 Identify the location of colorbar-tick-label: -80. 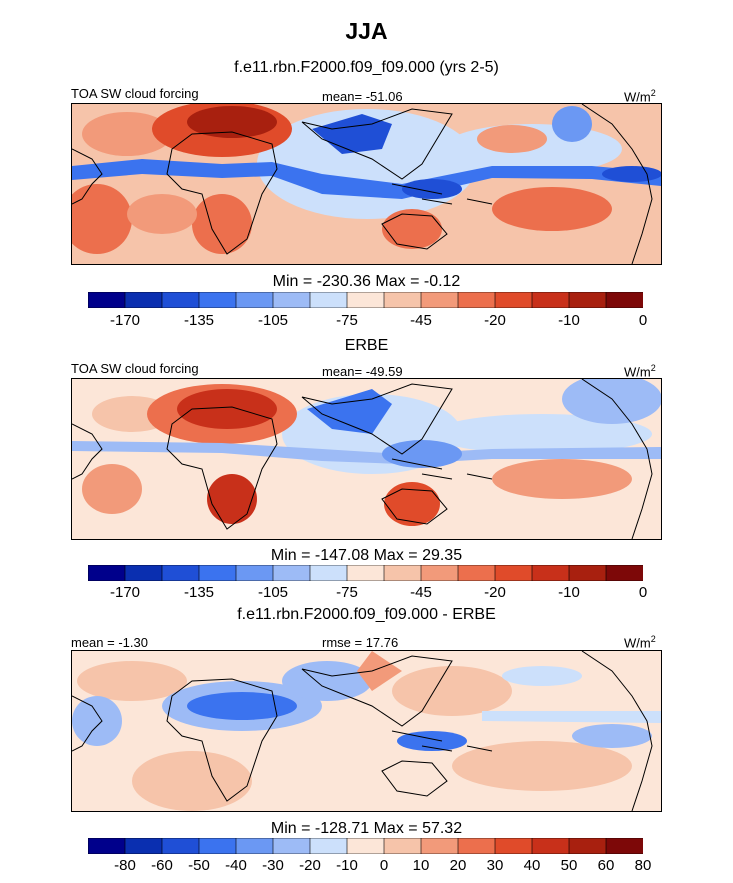
(125, 865).